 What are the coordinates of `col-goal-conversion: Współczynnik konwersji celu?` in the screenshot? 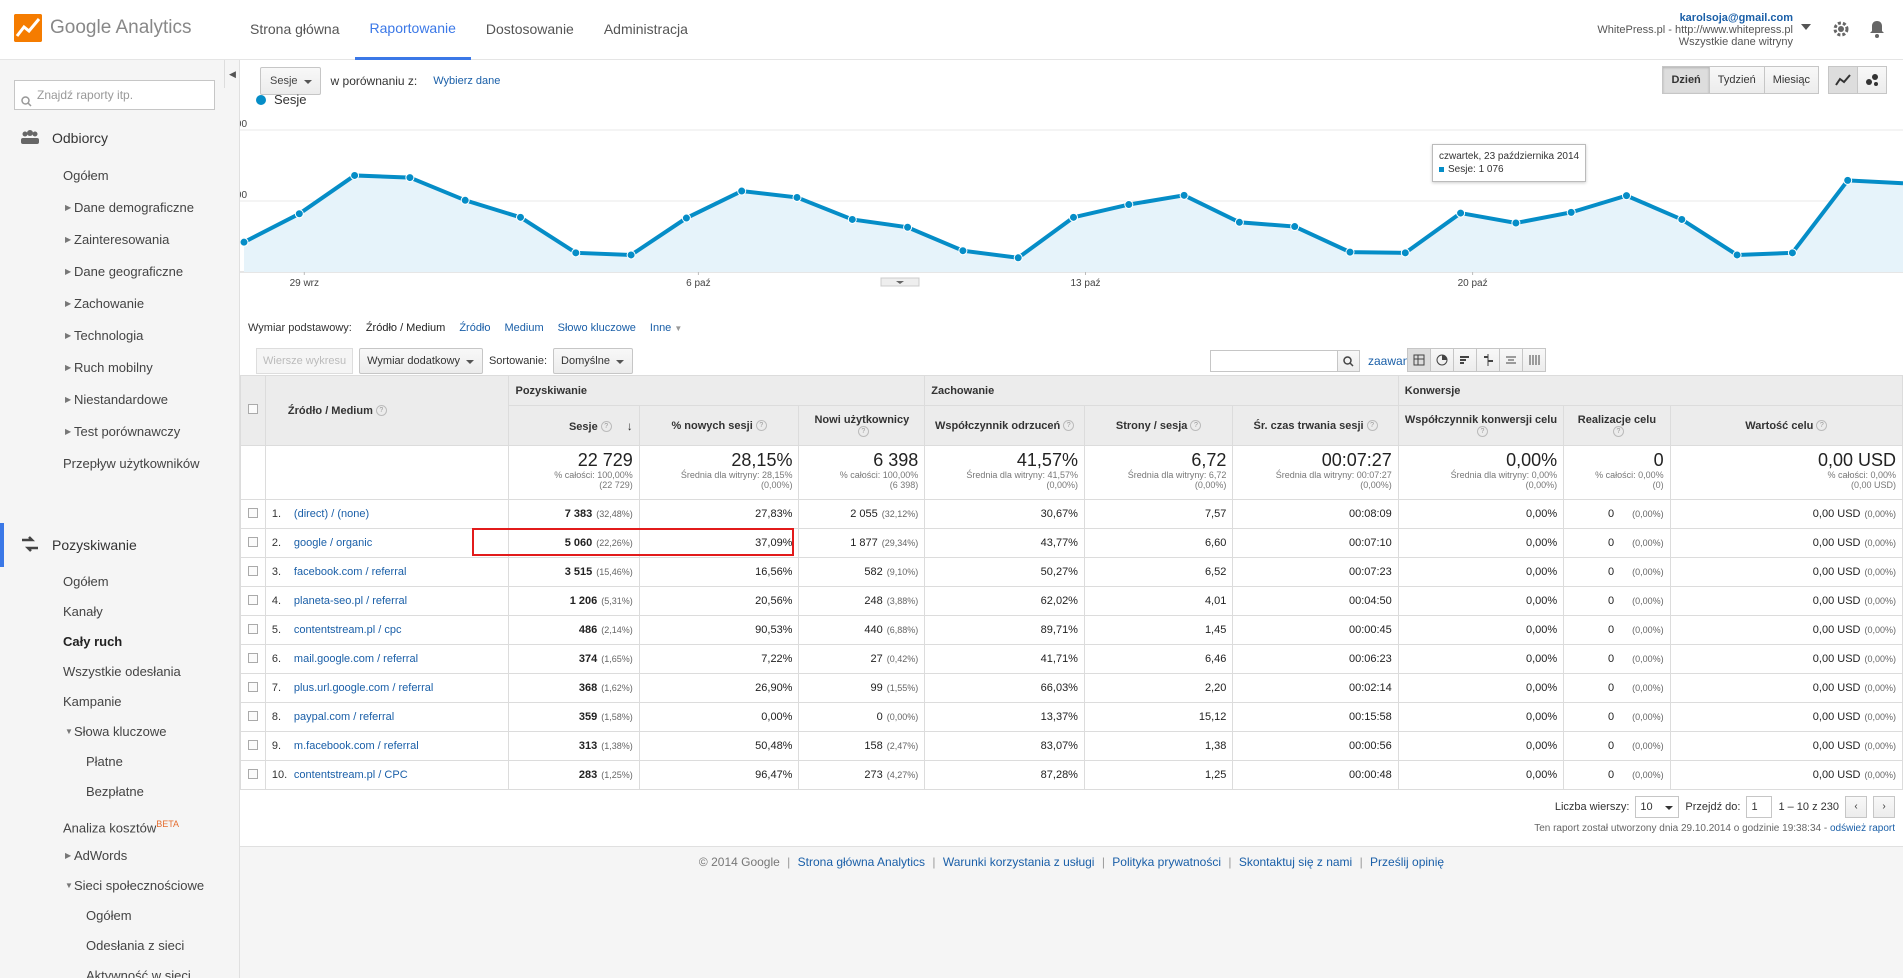 It's located at (1481, 425).